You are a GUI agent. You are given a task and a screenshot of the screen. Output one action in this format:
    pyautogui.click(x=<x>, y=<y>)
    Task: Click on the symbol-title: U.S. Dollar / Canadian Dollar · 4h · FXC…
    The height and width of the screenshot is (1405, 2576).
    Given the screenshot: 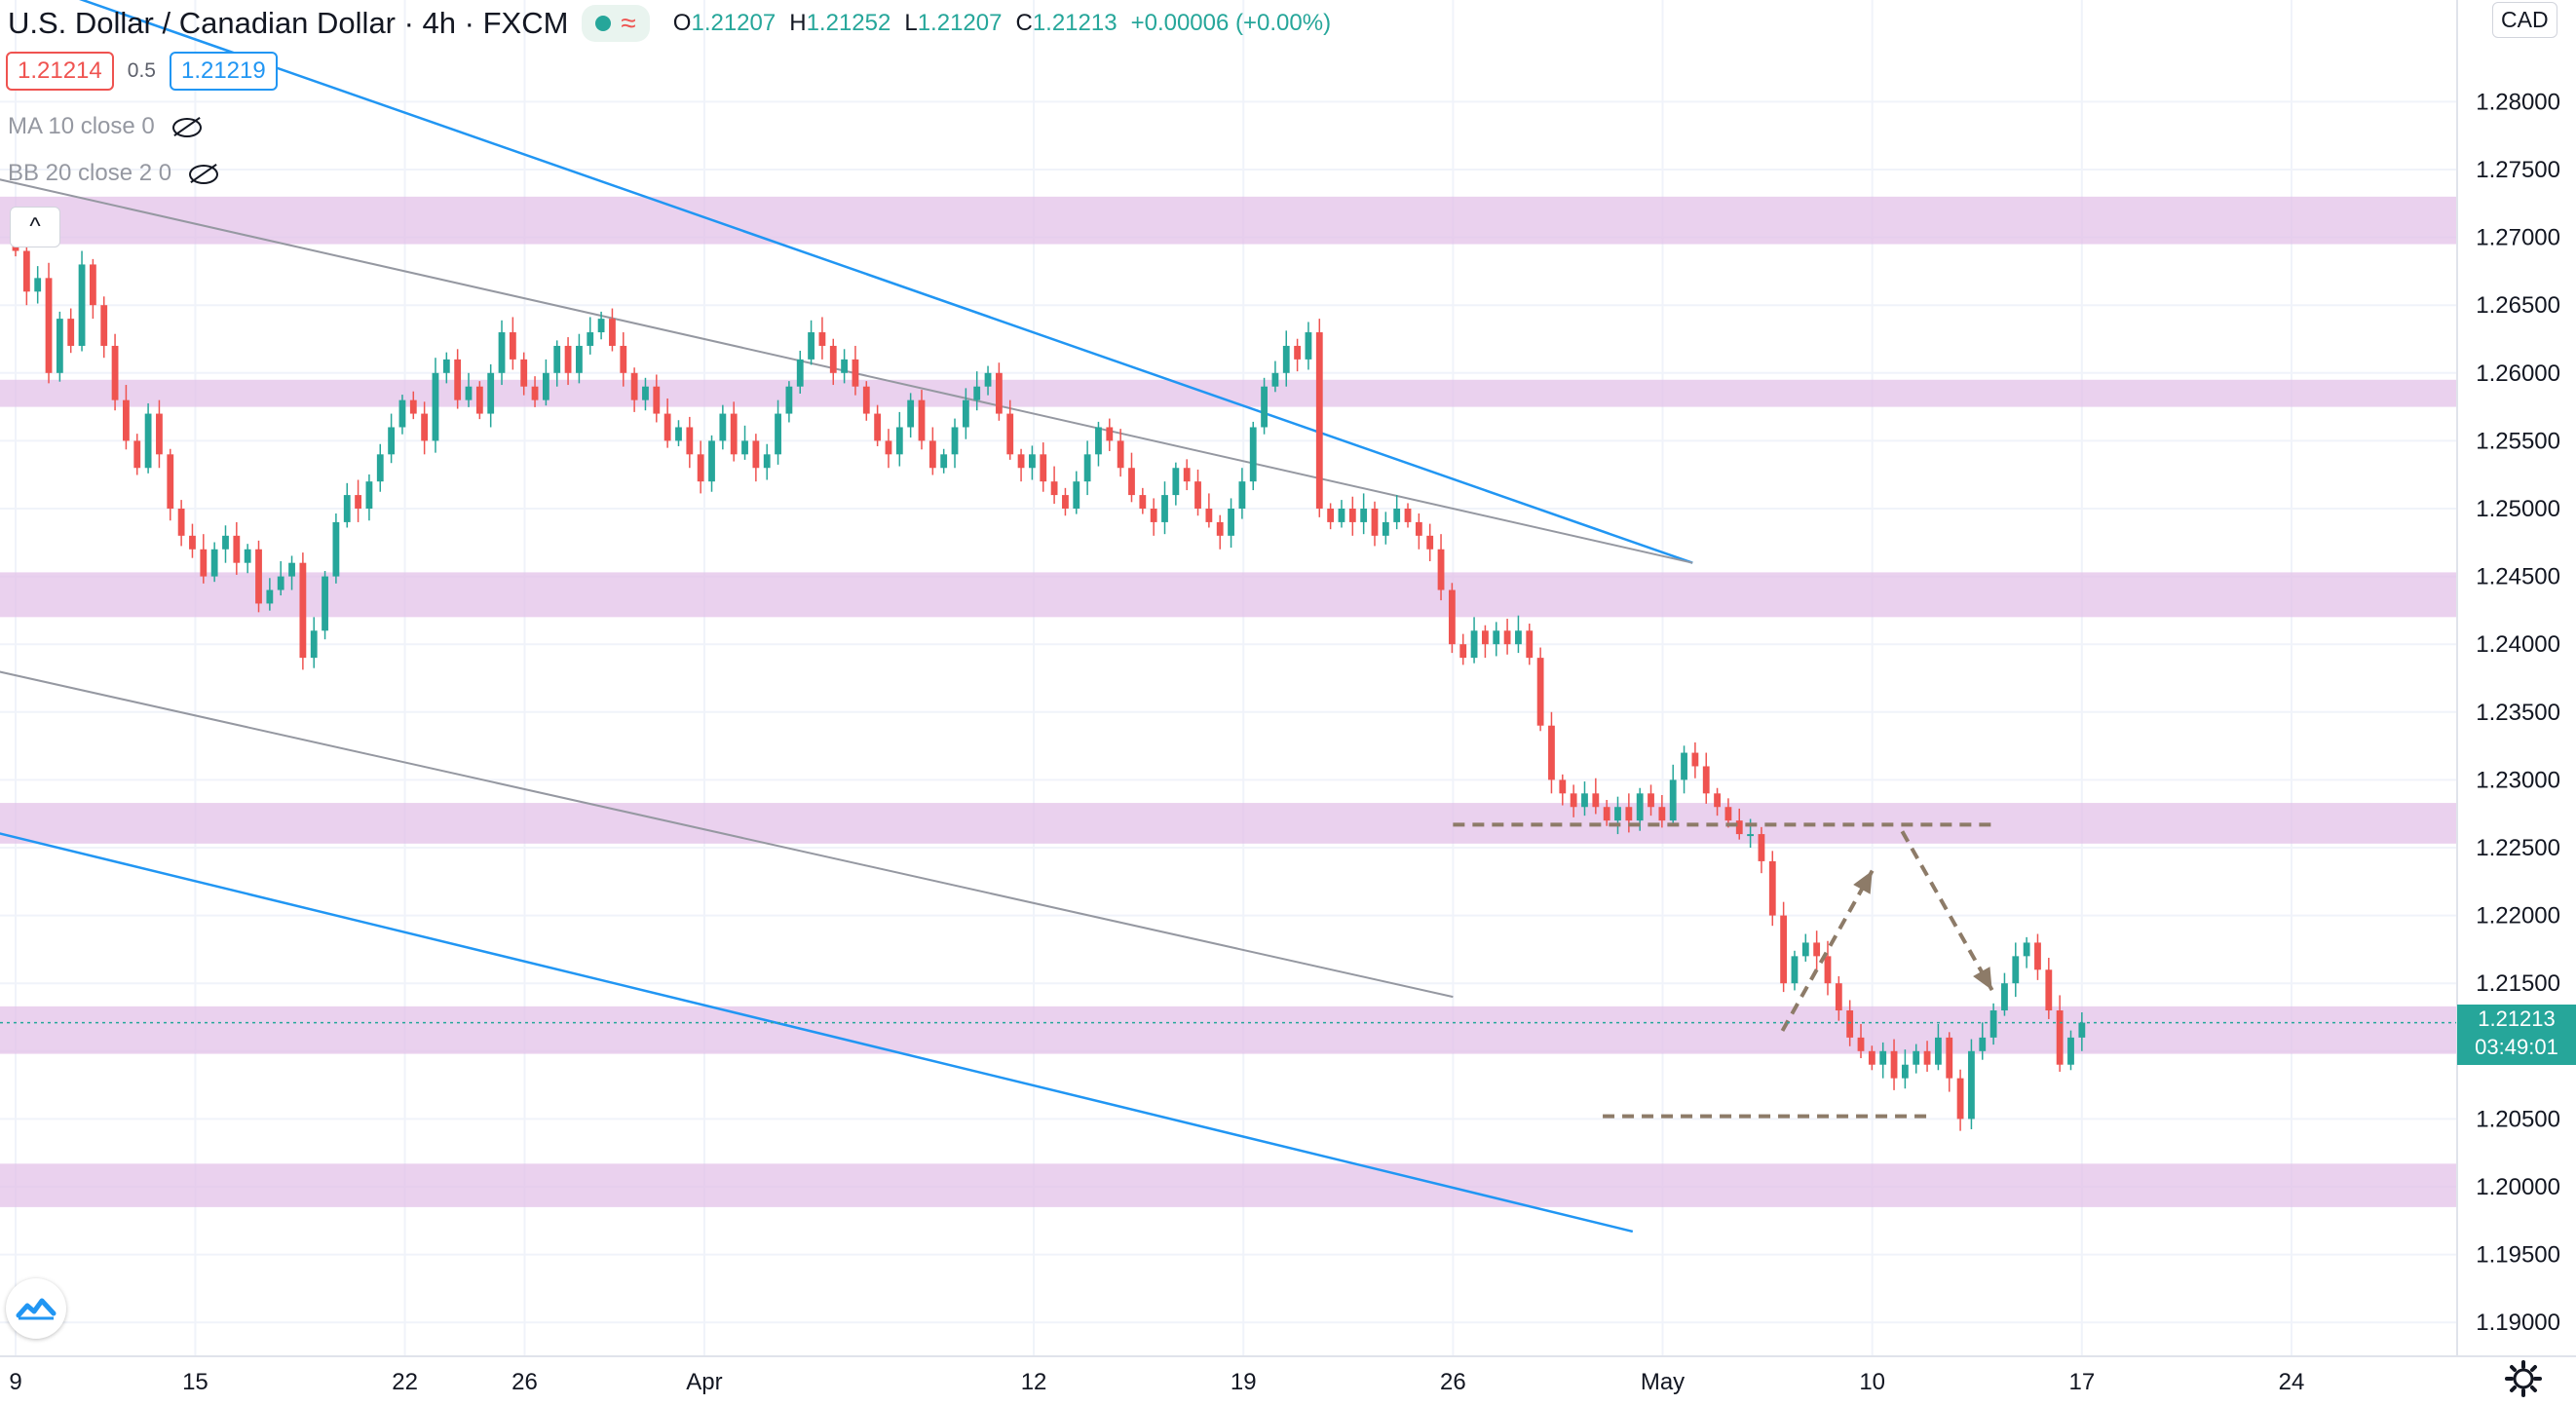 What is the action you would take?
    pyautogui.click(x=288, y=23)
    